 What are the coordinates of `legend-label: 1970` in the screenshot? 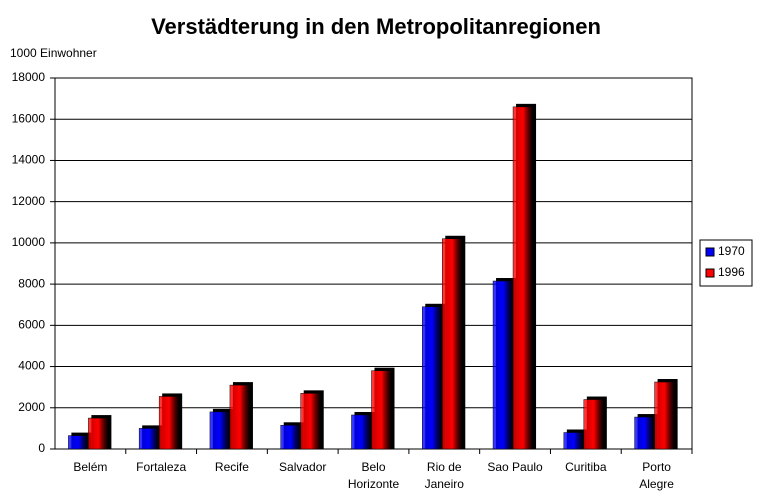 It's located at (731, 251).